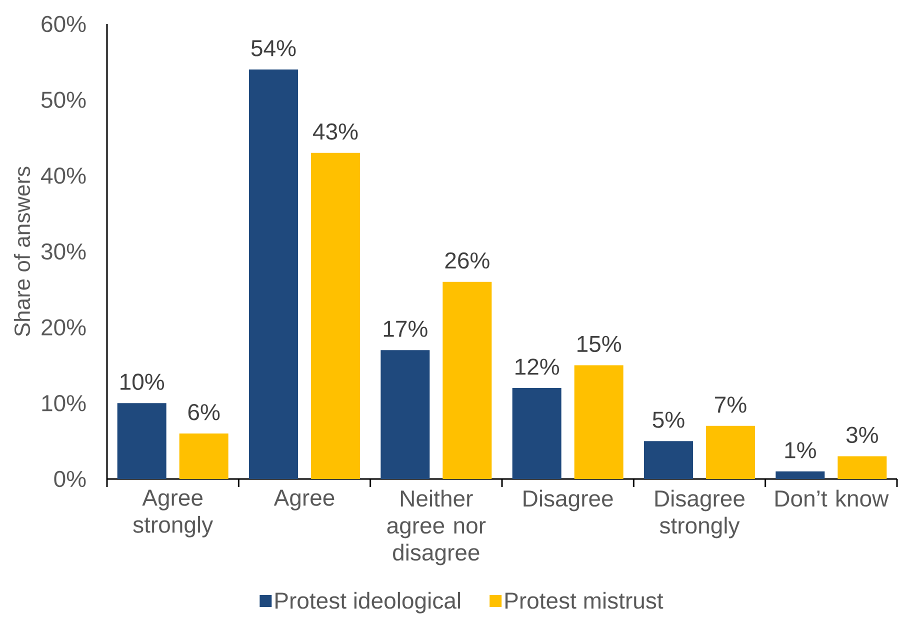 This screenshot has width=906, height=618. I want to click on legend-label: Protest mistrust, so click(584, 600).